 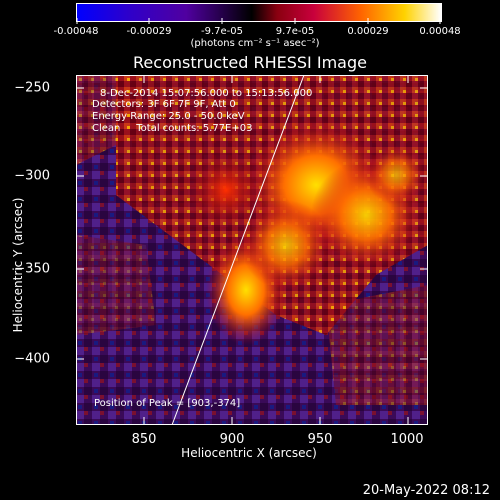 I want to click on colorbar-tick-label: -9.7e-05, so click(x=222, y=31).